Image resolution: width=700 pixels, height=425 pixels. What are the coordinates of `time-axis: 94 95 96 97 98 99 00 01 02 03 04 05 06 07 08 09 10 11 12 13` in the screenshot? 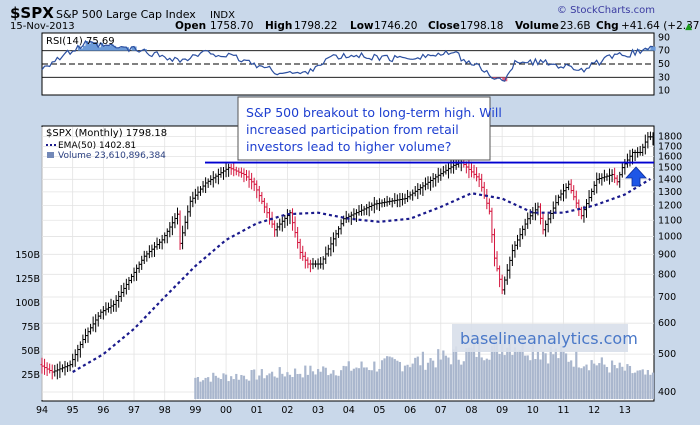 It's located at (333, 410).